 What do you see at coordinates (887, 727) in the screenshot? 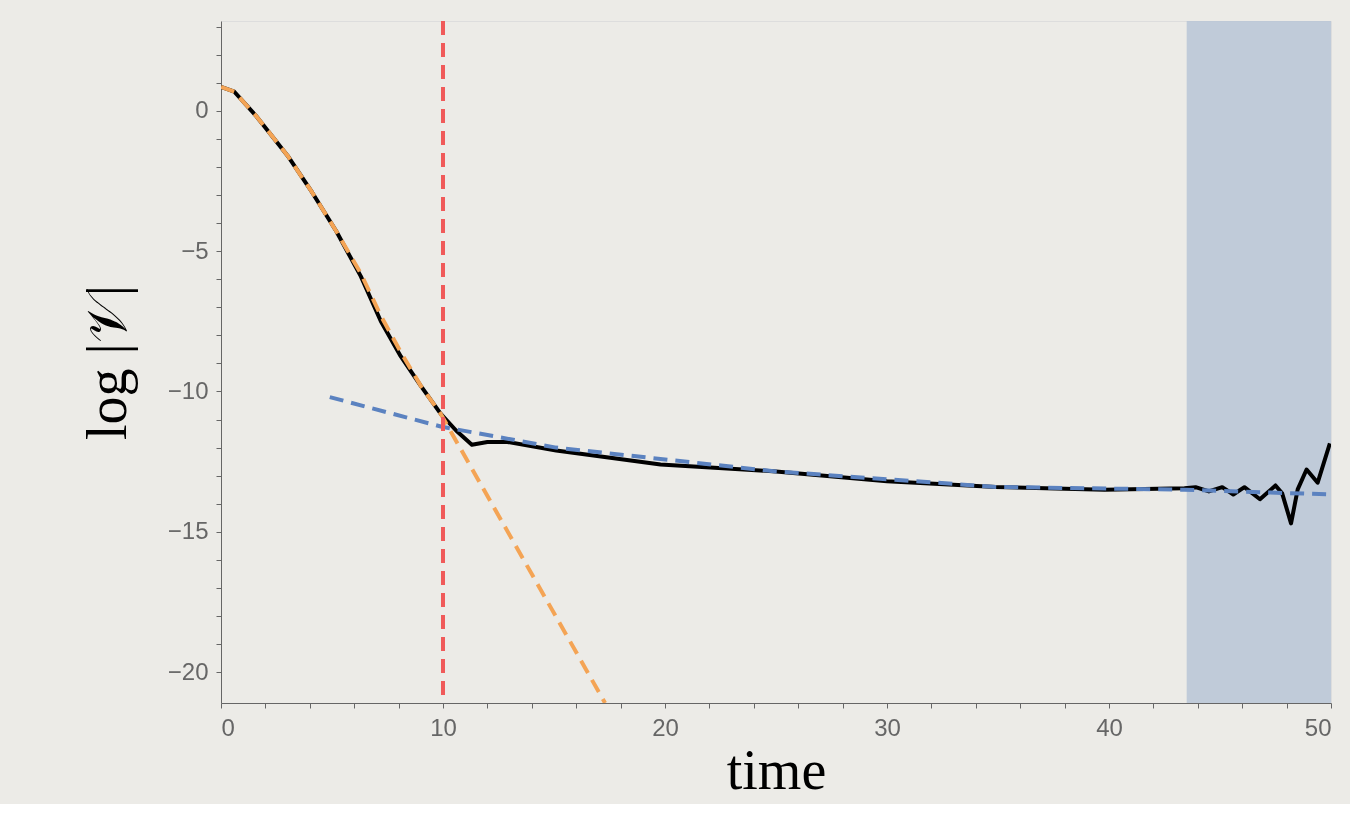
I see `x-tick-label: 30` at bounding box center [887, 727].